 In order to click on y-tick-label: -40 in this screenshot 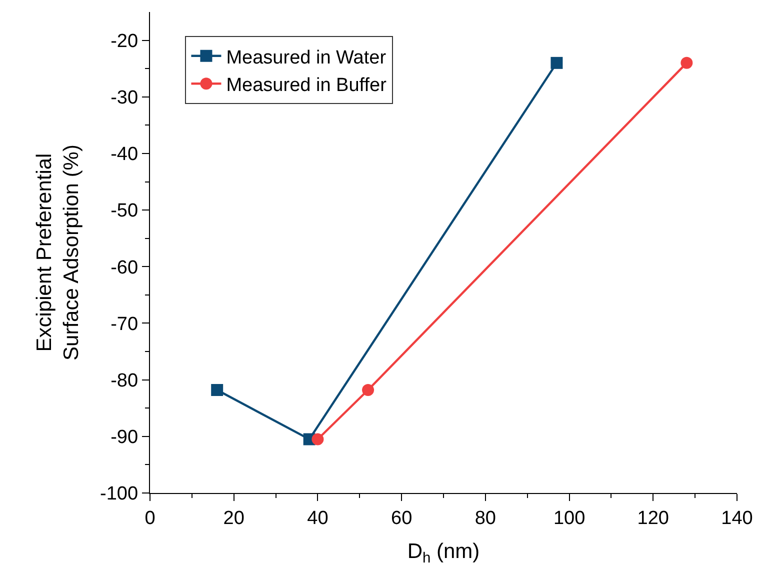, I will do `click(124, 155)`.